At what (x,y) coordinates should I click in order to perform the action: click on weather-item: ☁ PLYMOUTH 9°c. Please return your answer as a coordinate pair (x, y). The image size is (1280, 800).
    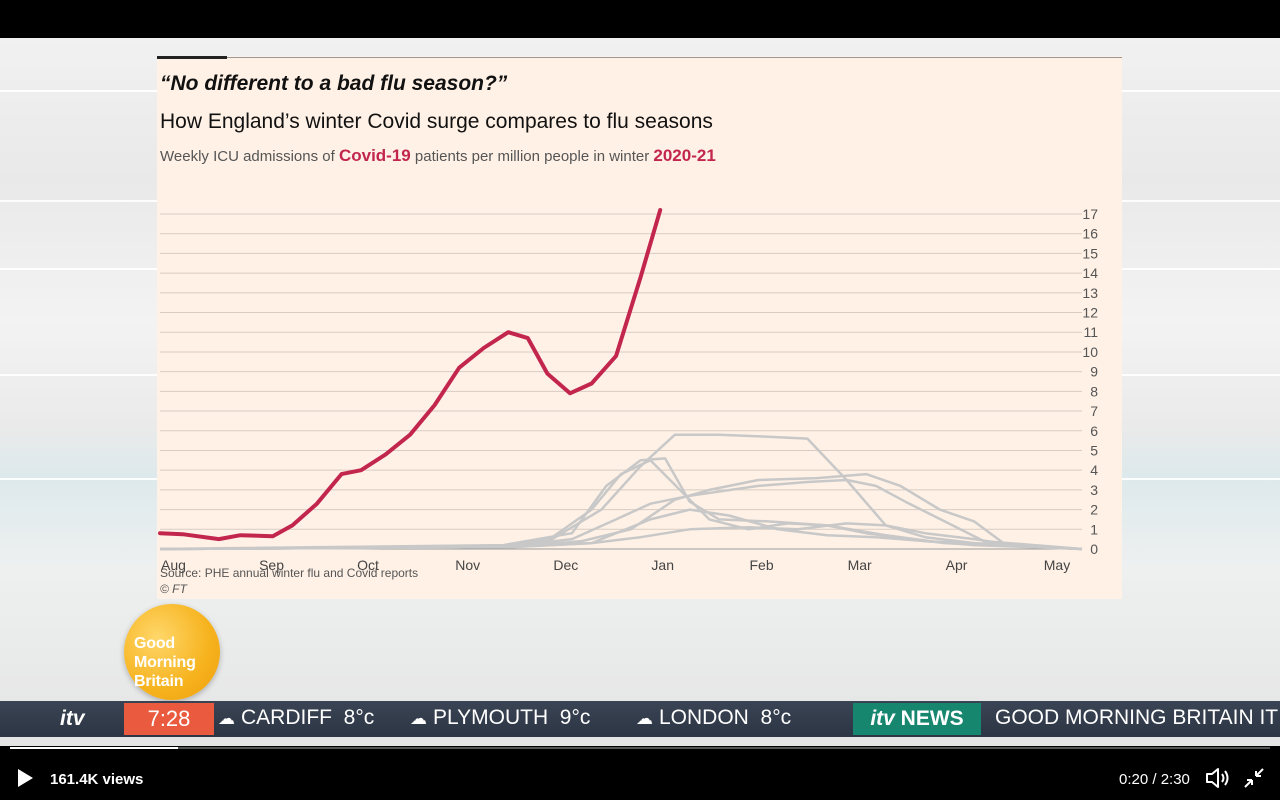
    Looking at the image, I should click on (500, 718).